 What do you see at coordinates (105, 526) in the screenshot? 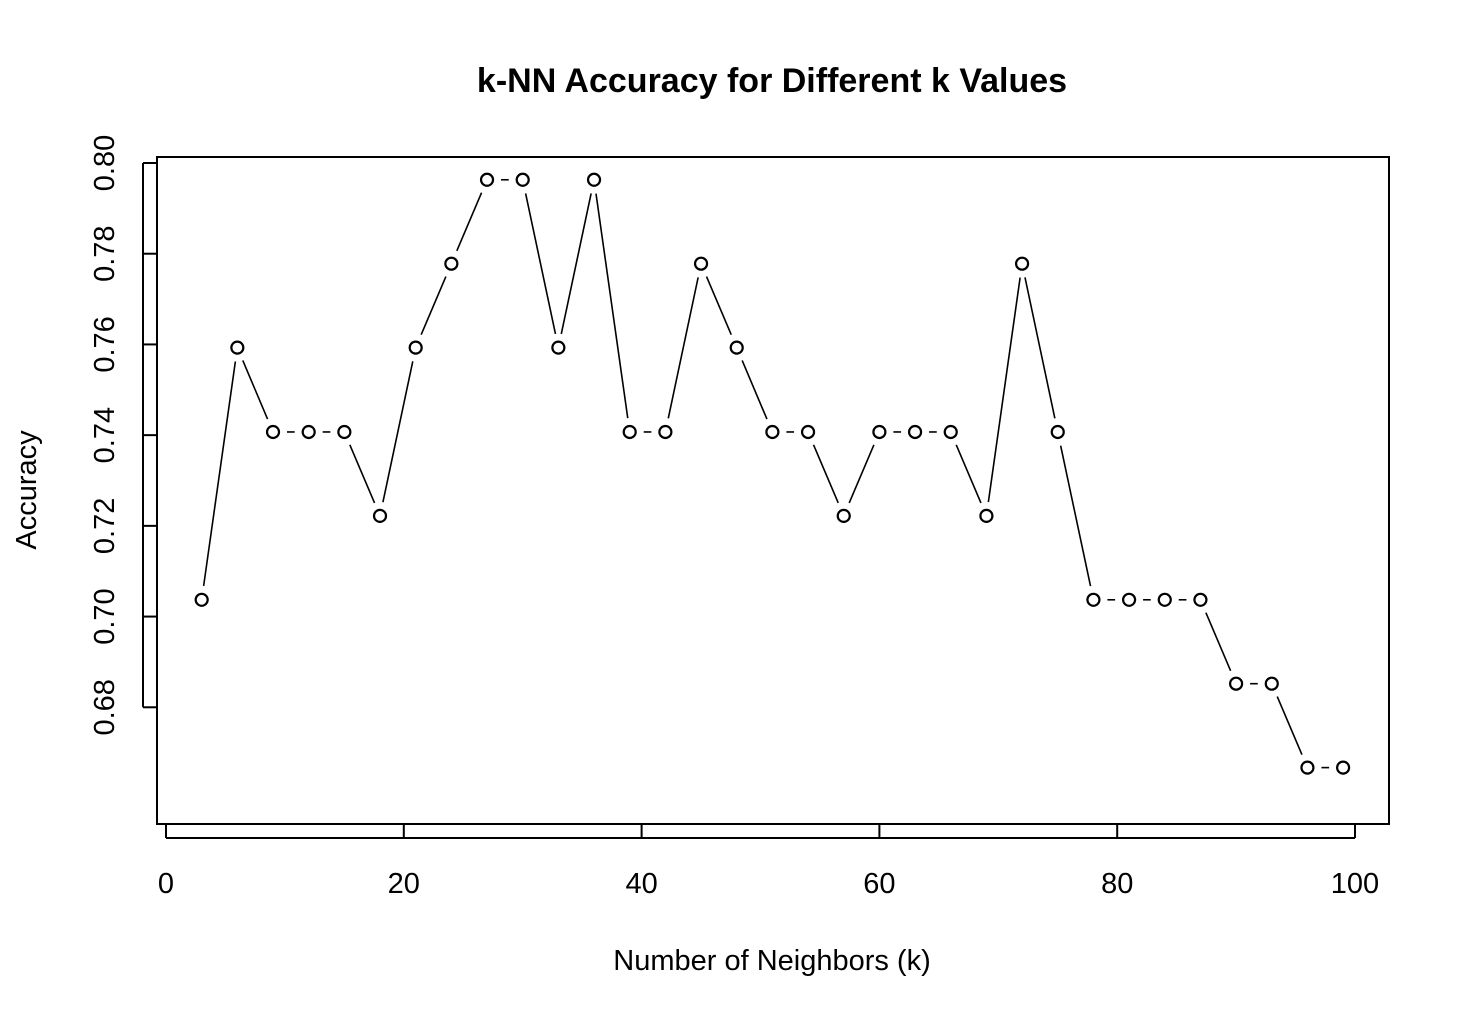
I see `y-tick-label: 0.72` at bounding box center [105, 526].